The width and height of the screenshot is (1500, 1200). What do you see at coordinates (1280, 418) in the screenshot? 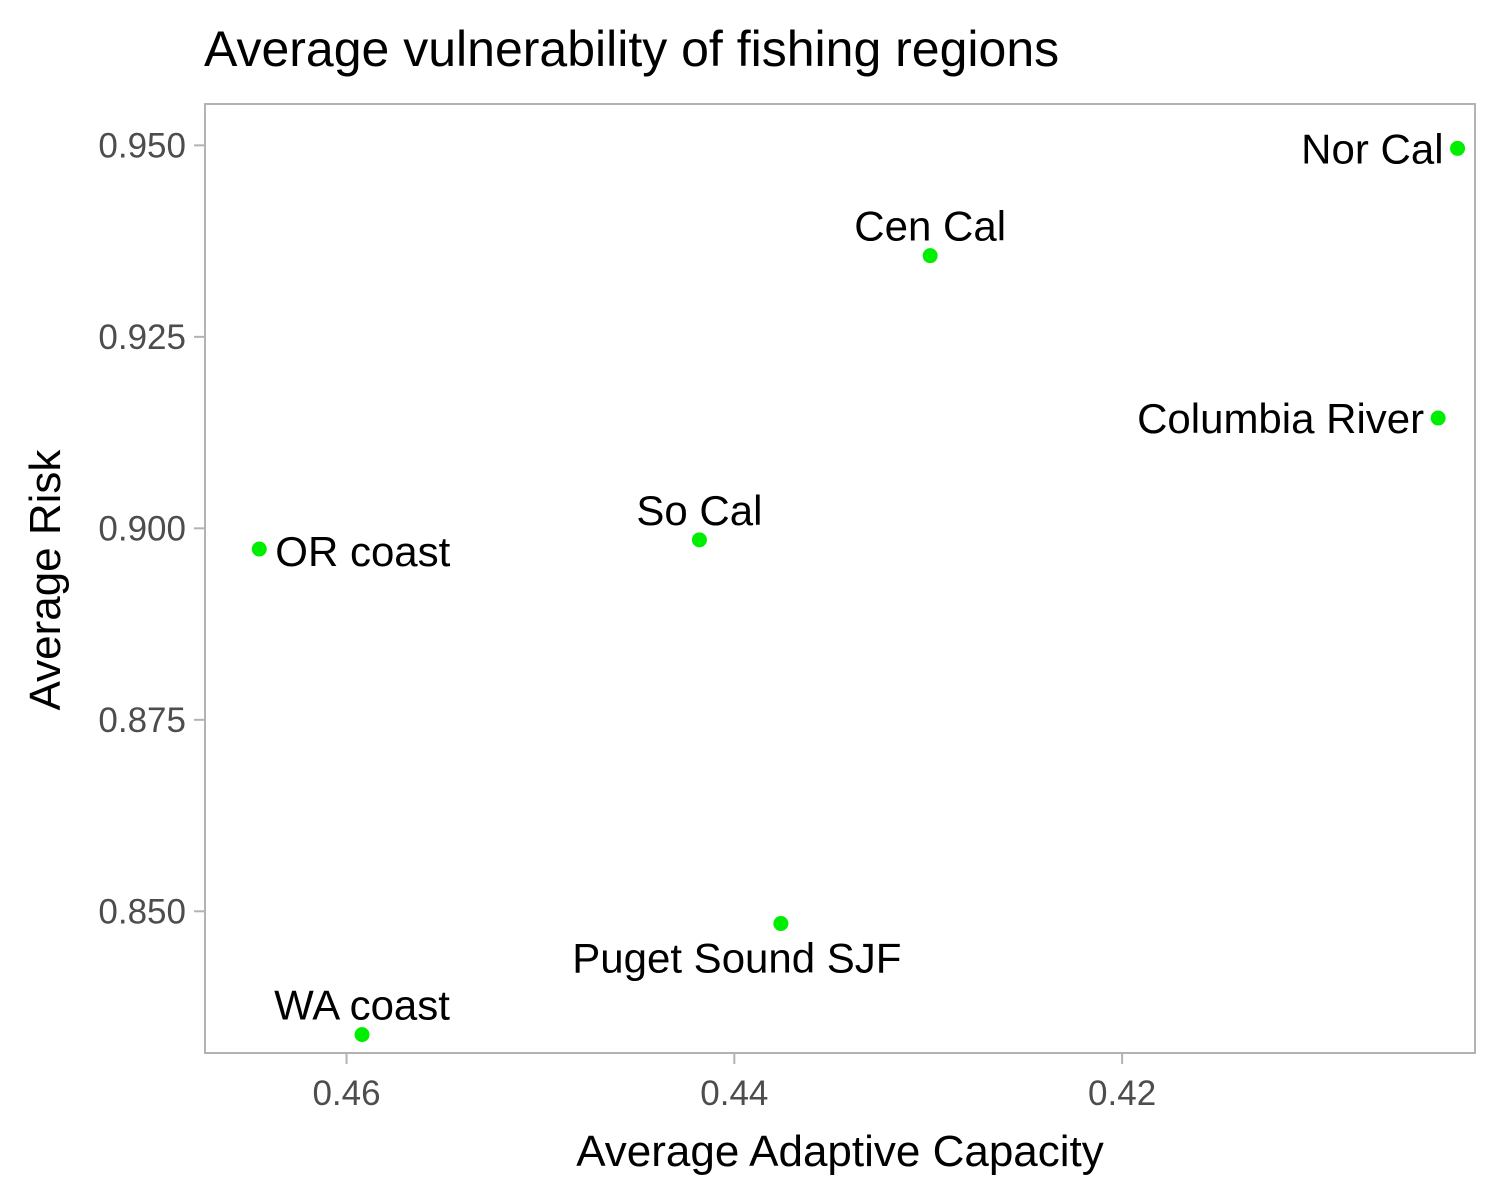
I see `point-label: Columbia River` at bounding box center [1280, 418].